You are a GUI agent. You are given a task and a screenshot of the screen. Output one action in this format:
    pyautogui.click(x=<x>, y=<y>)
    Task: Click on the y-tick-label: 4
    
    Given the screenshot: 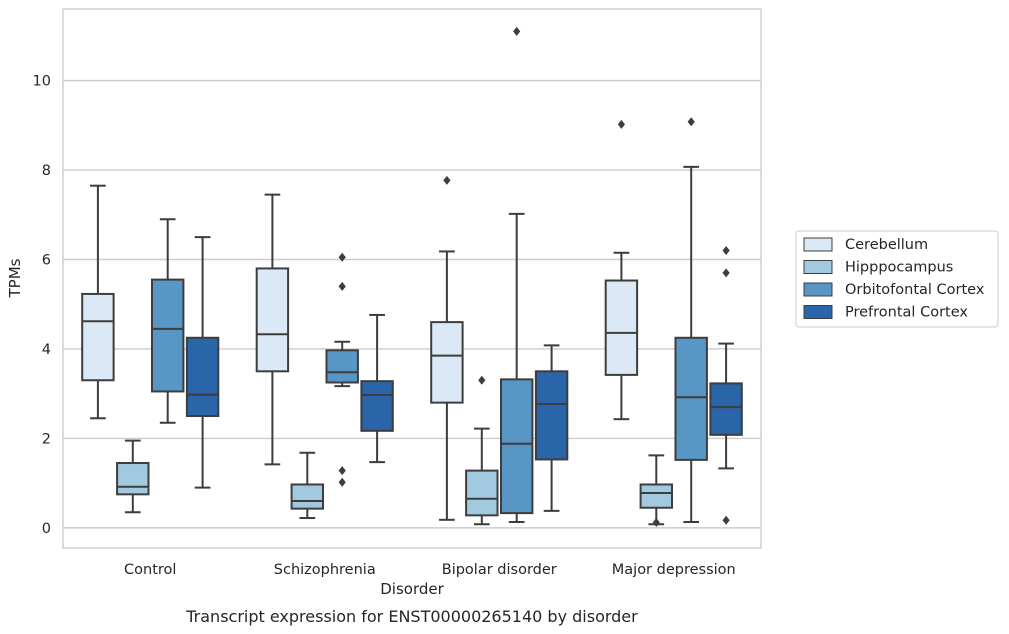 What is the action you would take?
    pyautogui.click(x=46, y=350)
    